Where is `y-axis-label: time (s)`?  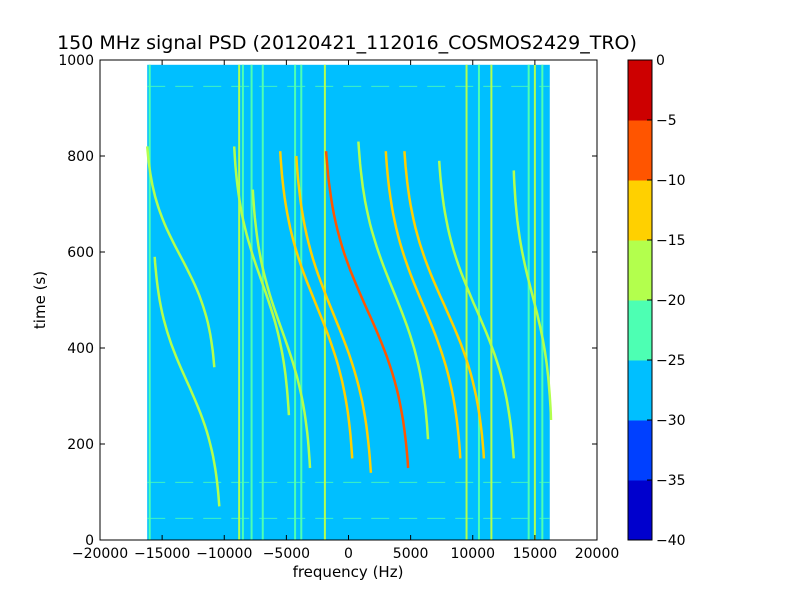
y-axis-label: time (s) is located at coordinates (40, 300).